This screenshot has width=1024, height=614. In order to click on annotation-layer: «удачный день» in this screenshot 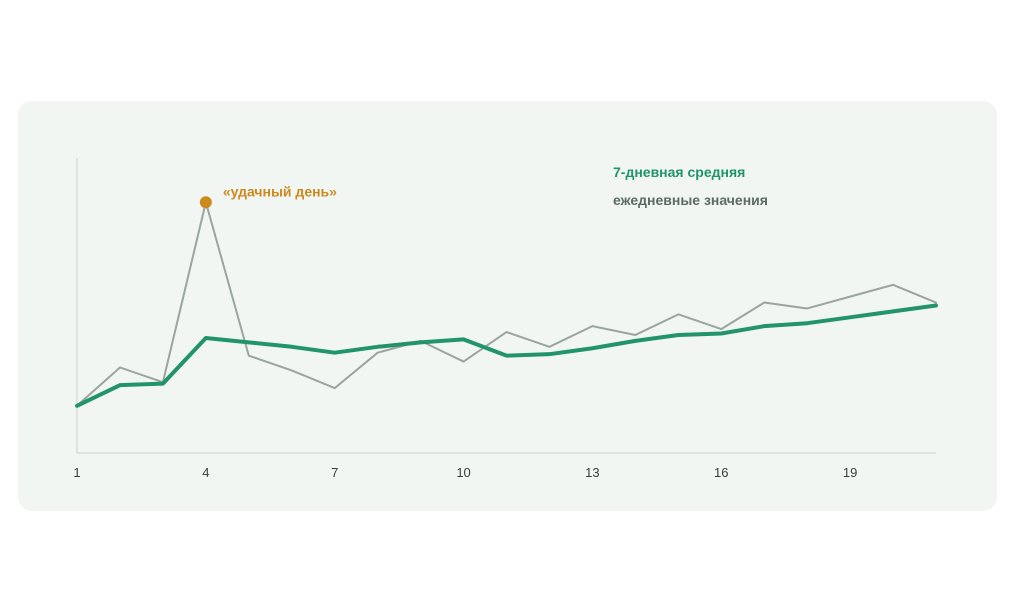, I will do `click(268, 196)`.